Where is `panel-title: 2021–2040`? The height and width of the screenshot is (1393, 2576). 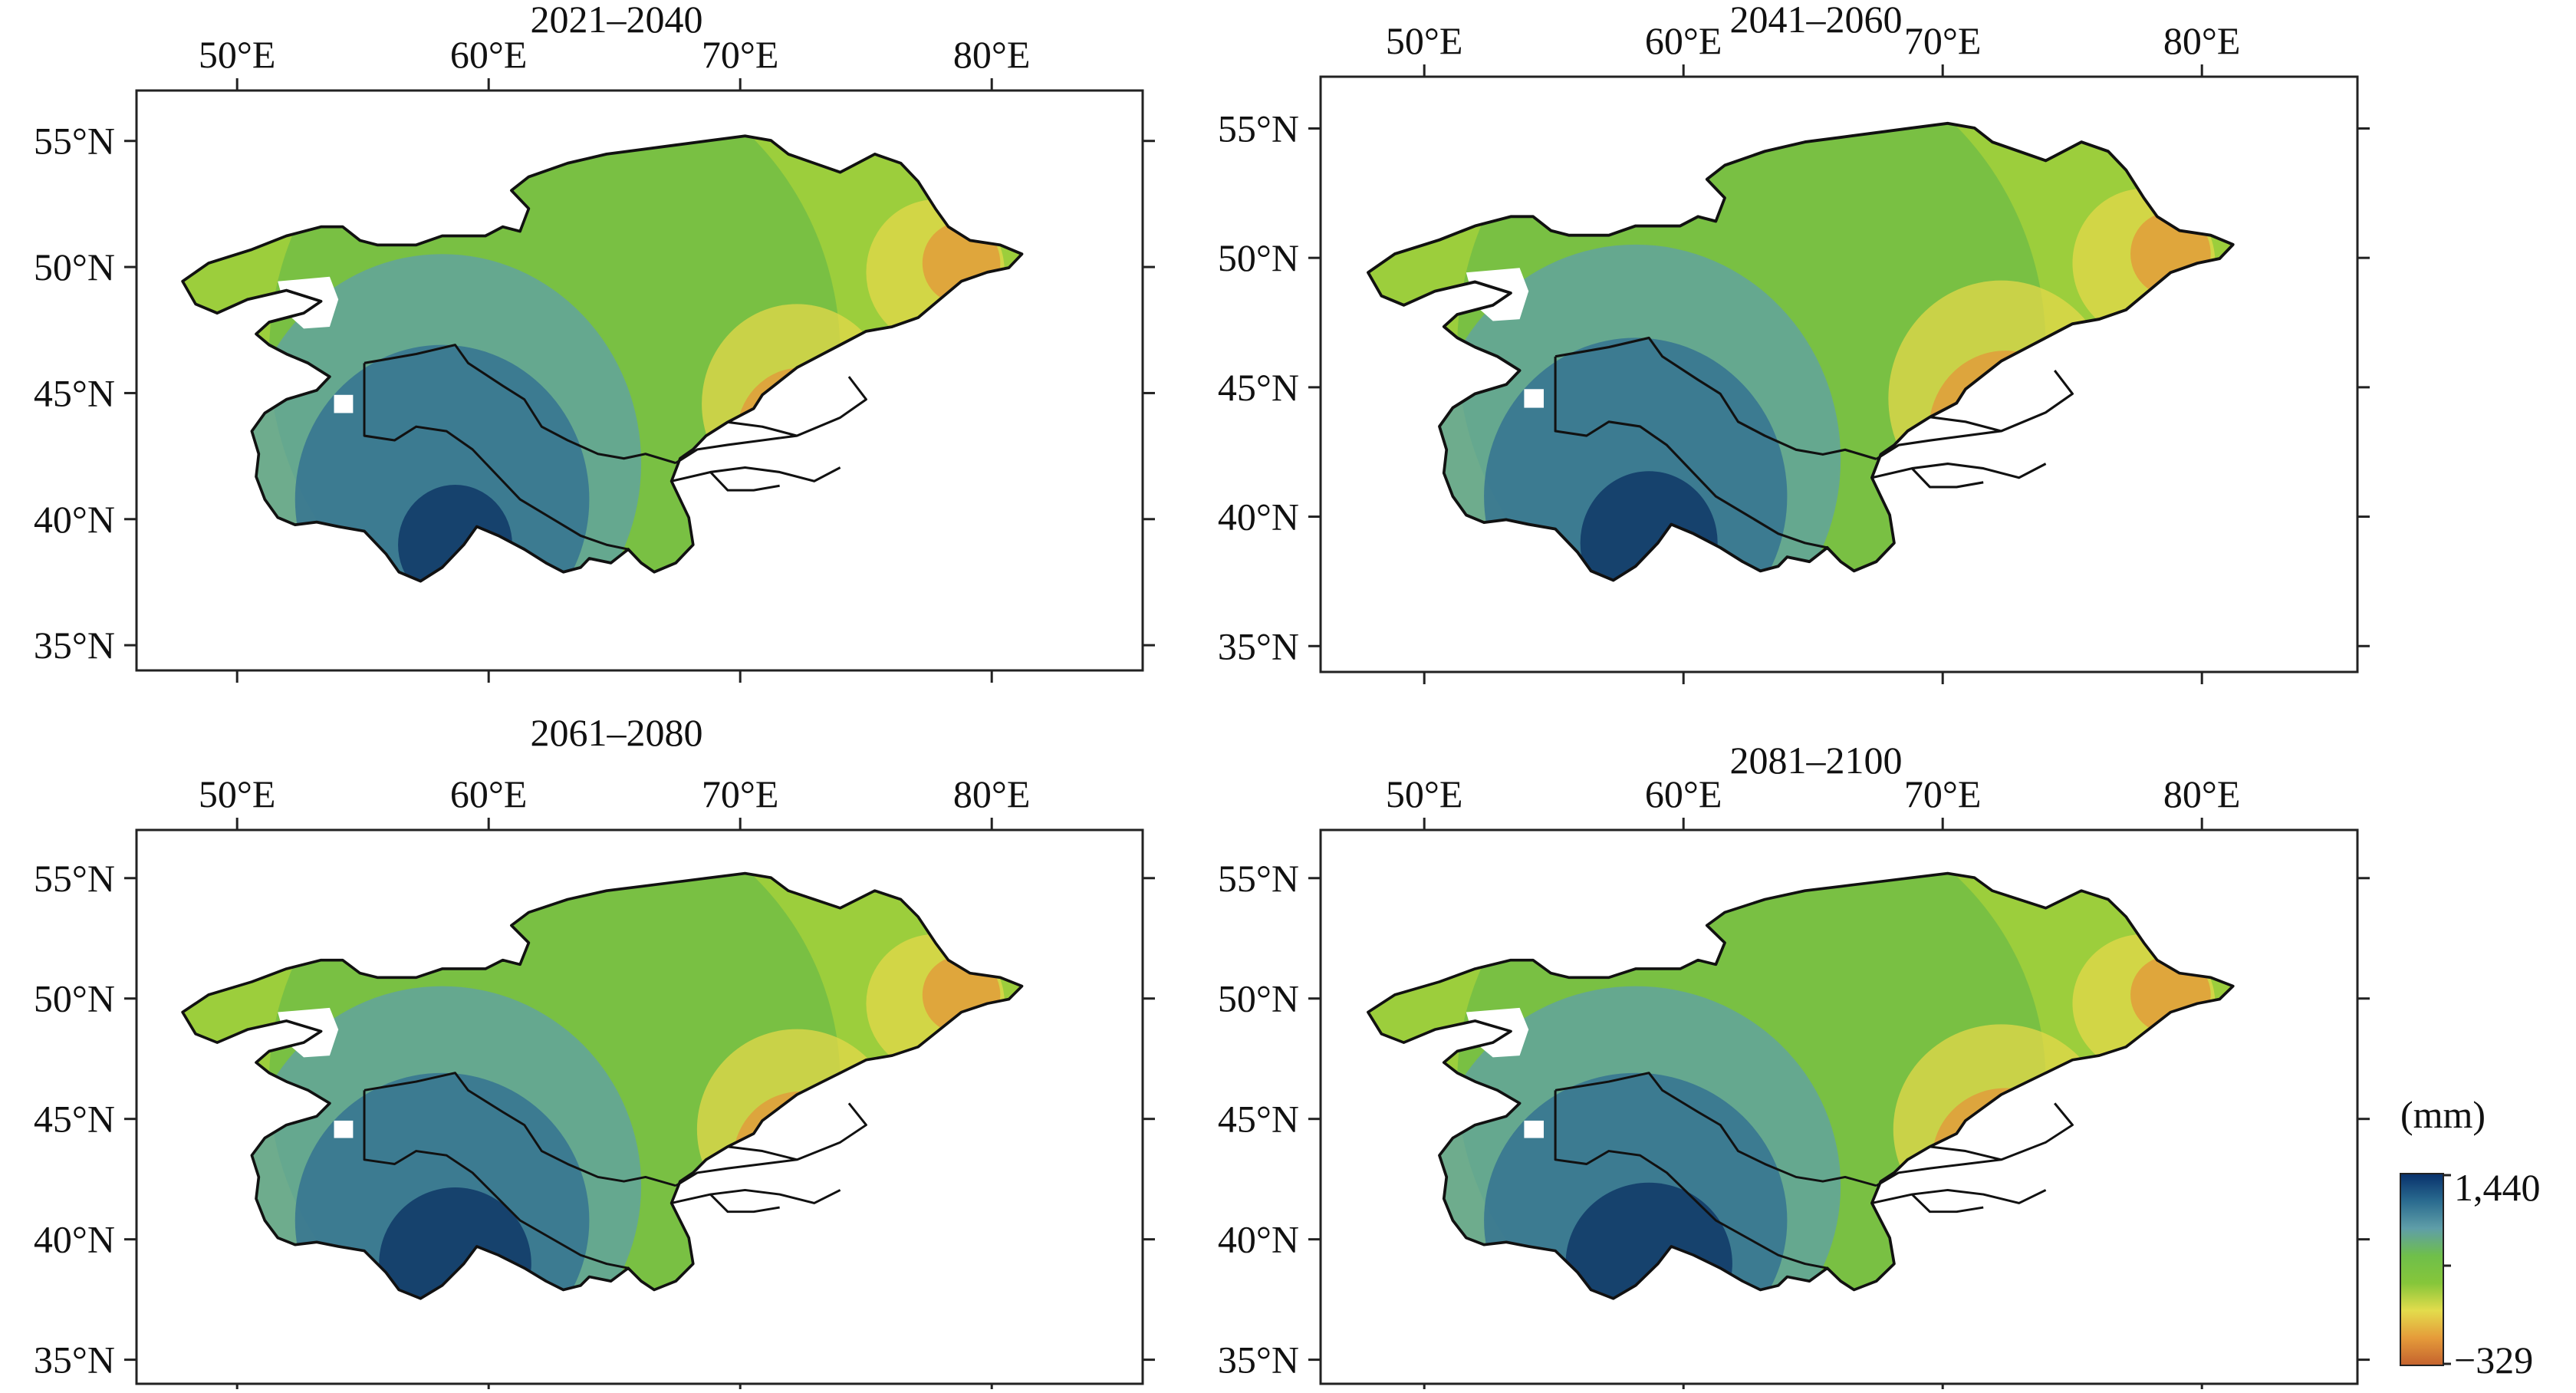 panel-title: 2021–2040 is located at coordinates (617, 20).